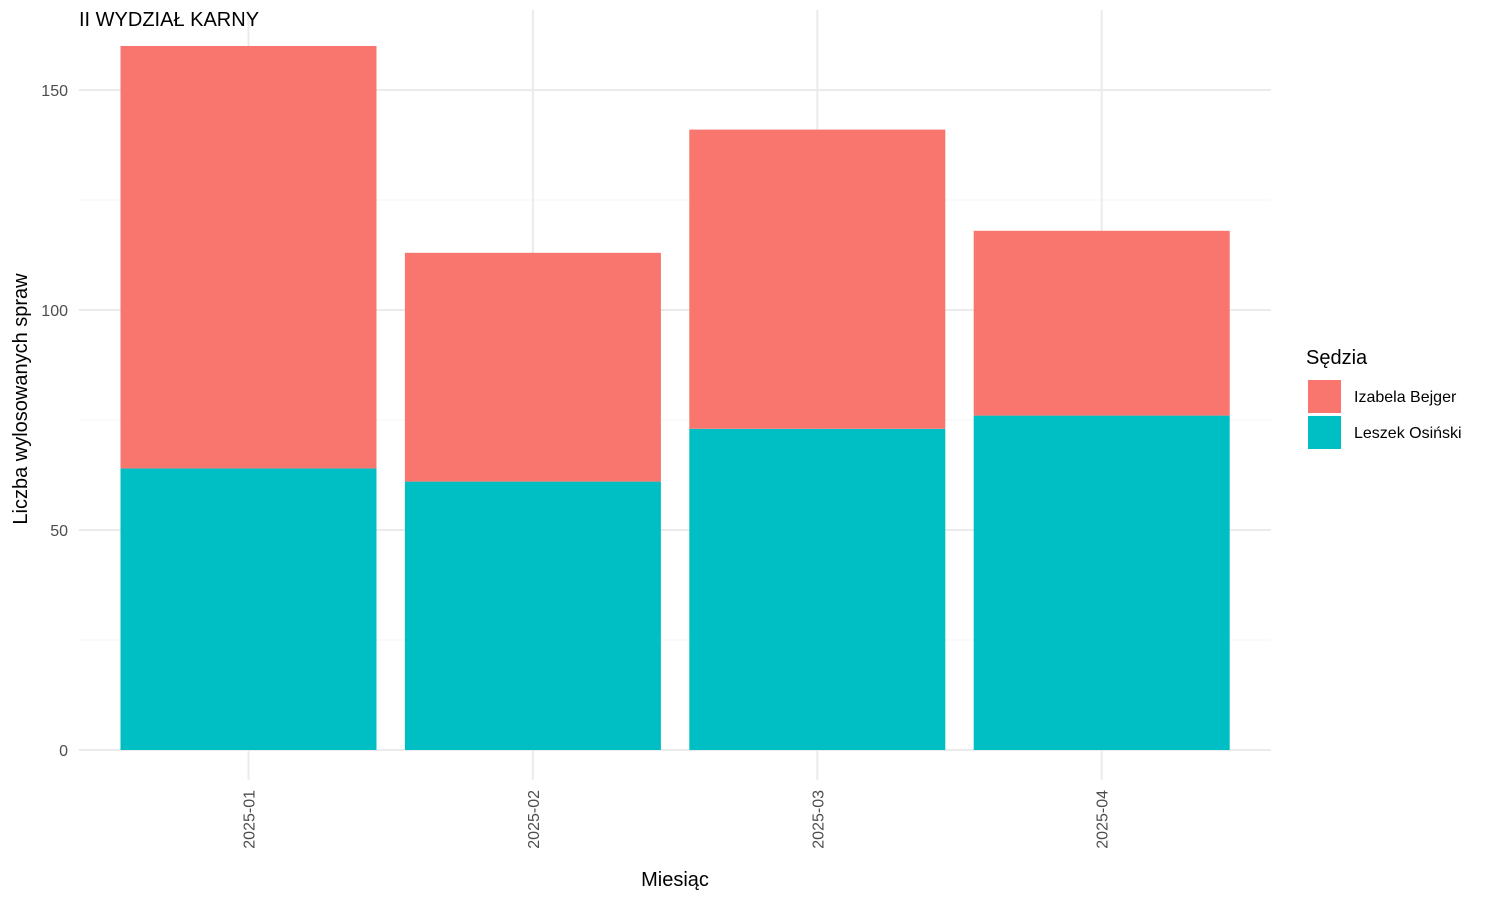  What do you see at coordinates (250, 819) in the screenshot?
I see `x-tick-label: 2025-01` at bounding box center [250, 819].